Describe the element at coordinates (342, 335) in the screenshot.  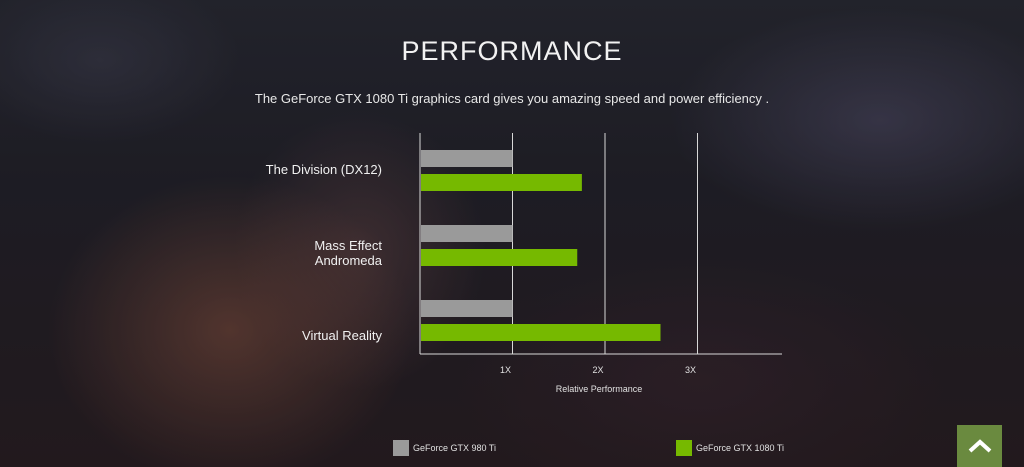
I see `category-label-virtual-reality: Virtual Reality` at that location.